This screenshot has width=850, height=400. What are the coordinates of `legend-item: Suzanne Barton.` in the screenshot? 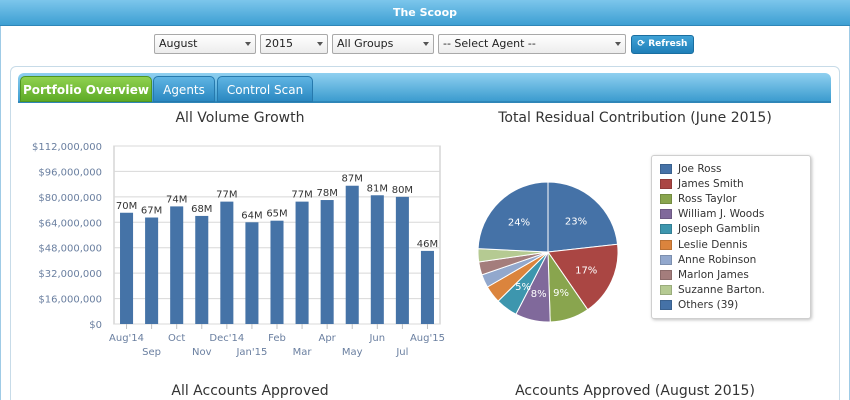 It's located at (735, 290).